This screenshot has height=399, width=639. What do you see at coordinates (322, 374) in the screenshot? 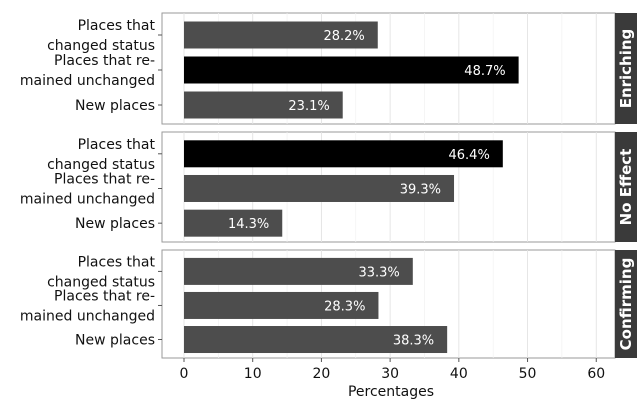
I see `x-tick-label: 20` at bounding box center [322, 374].